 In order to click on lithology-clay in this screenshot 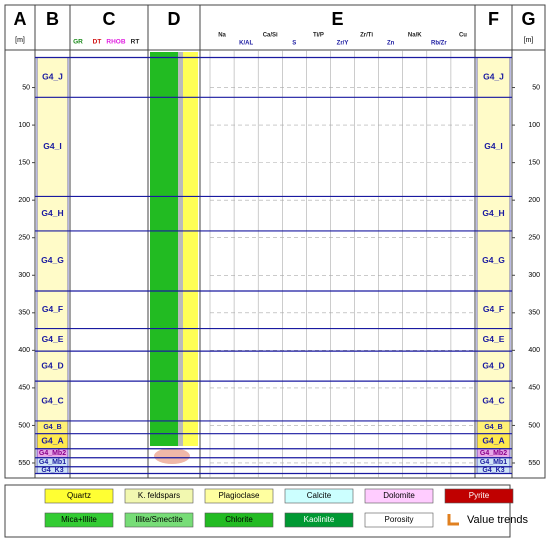, I will do `click(164, 249)`.